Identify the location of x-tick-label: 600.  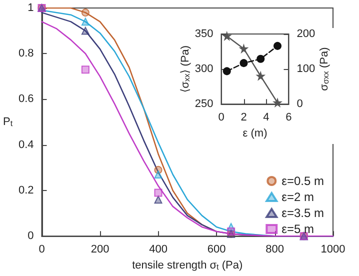
(216, 250).